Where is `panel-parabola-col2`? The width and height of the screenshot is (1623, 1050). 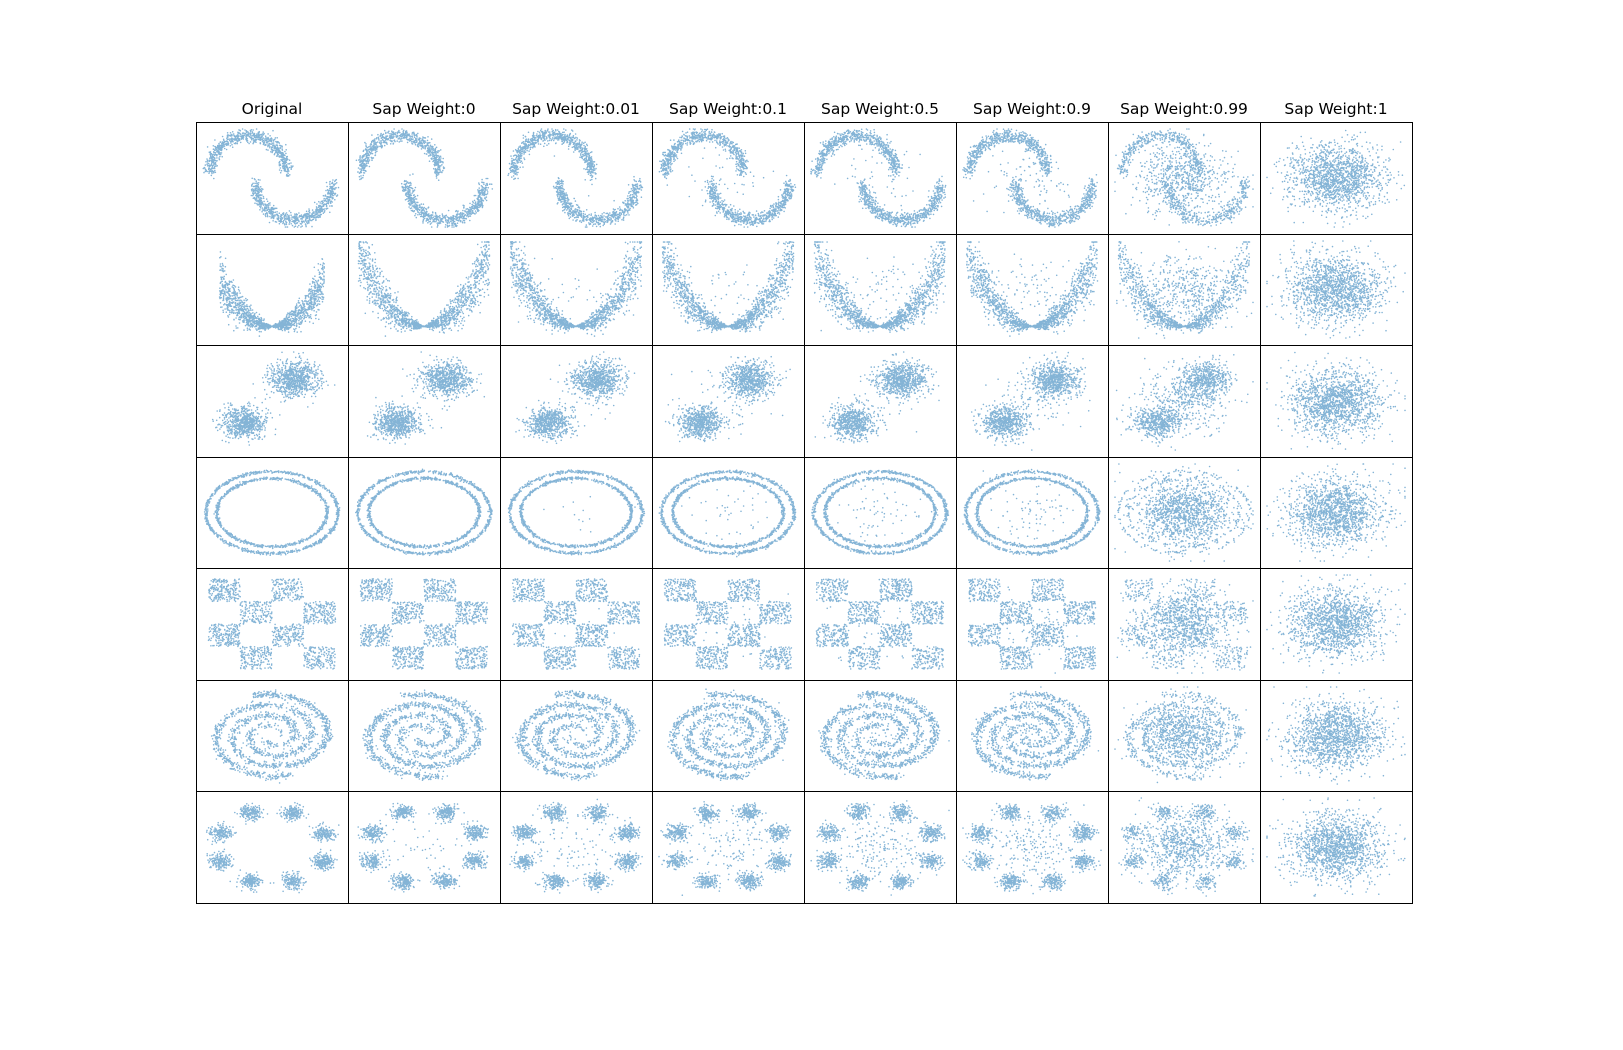
panel-parabola-col2 is located at coordinates (576, 290).